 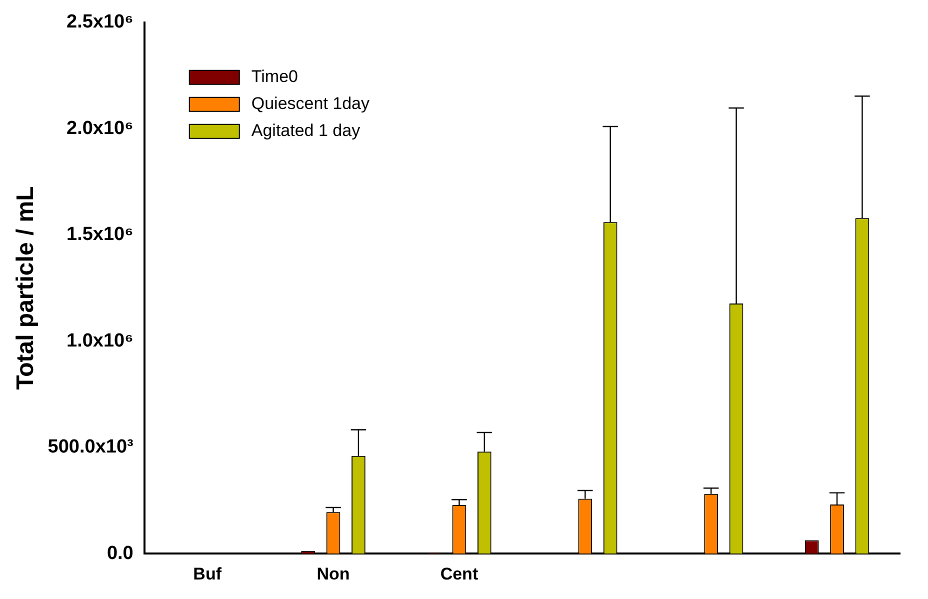 What do you see at coordinates (26, 288) in the screenshot?
I see `y-axis-title: Total particle / mL` at bounding box center [26, 288].